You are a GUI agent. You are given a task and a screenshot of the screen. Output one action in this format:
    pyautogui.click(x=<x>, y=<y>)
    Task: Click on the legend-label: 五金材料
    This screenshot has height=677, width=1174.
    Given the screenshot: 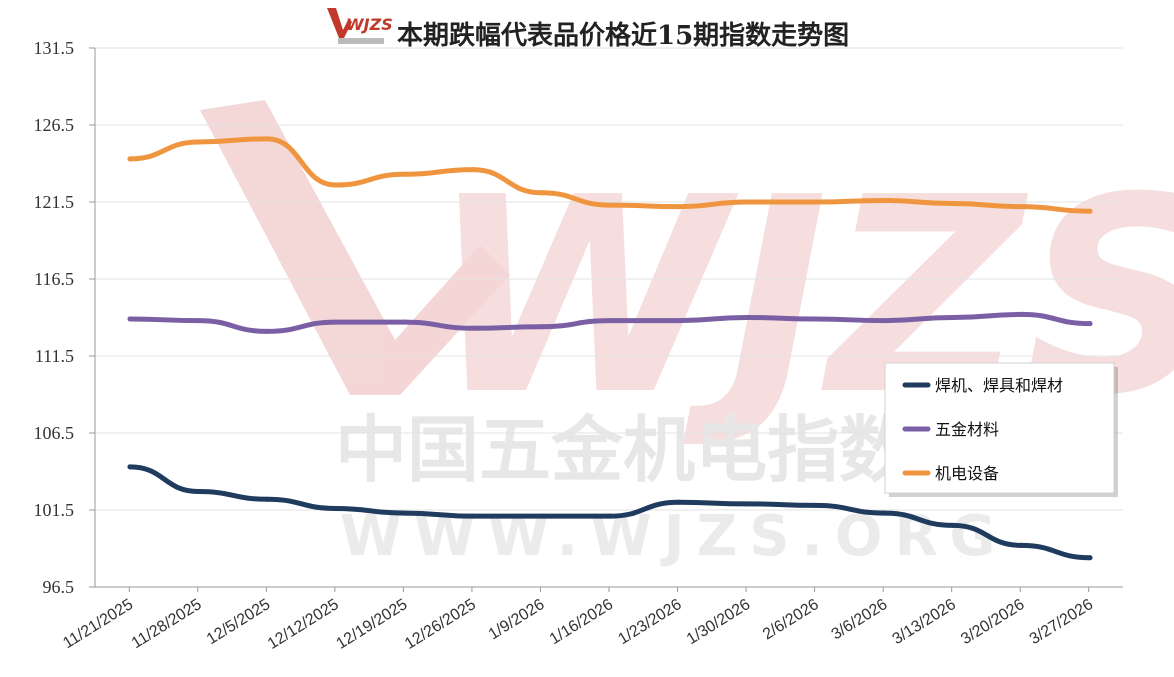 What is the action you would take?
    pyautogui.click(x=967, y=429)
    